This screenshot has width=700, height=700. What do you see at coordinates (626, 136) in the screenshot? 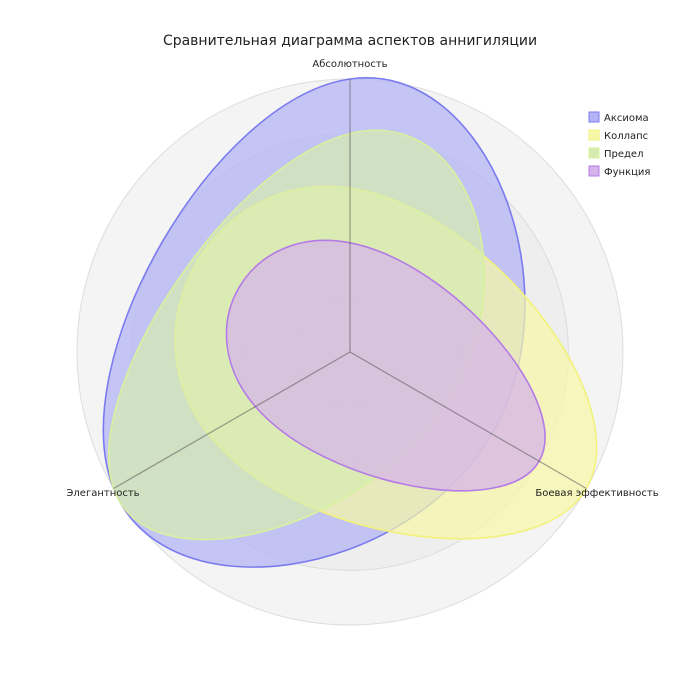
I see `legend-label-kollaps: Коллапс` at bounding box center [626, 136].